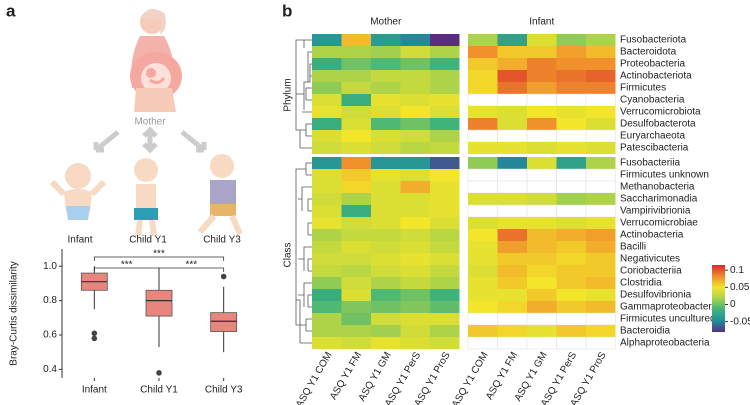  I want to click on row-label: Desulfobacterota, so click(658, 124).